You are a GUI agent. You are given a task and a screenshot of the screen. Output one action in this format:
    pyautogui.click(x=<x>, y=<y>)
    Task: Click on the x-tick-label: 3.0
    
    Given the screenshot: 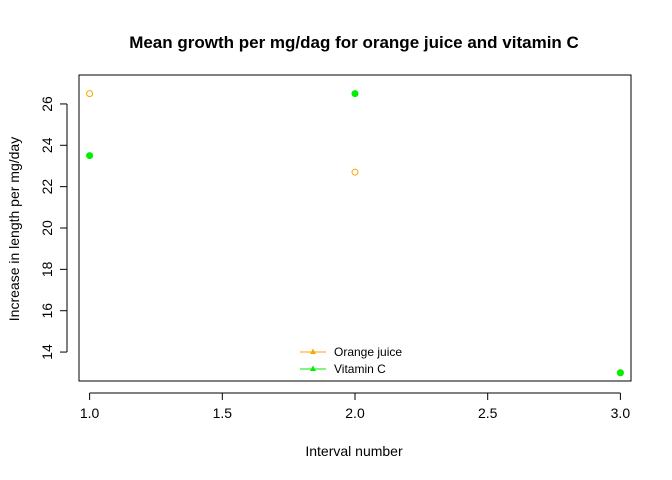 What is the action you would take?
    pyautogui.click(x=621, y=413)
    